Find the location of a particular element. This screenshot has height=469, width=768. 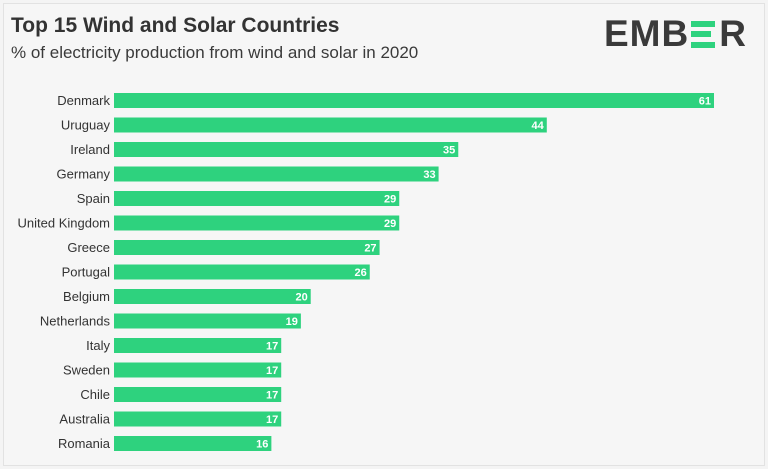

category-label-australia: Australia is located at coordinates (84, 419).